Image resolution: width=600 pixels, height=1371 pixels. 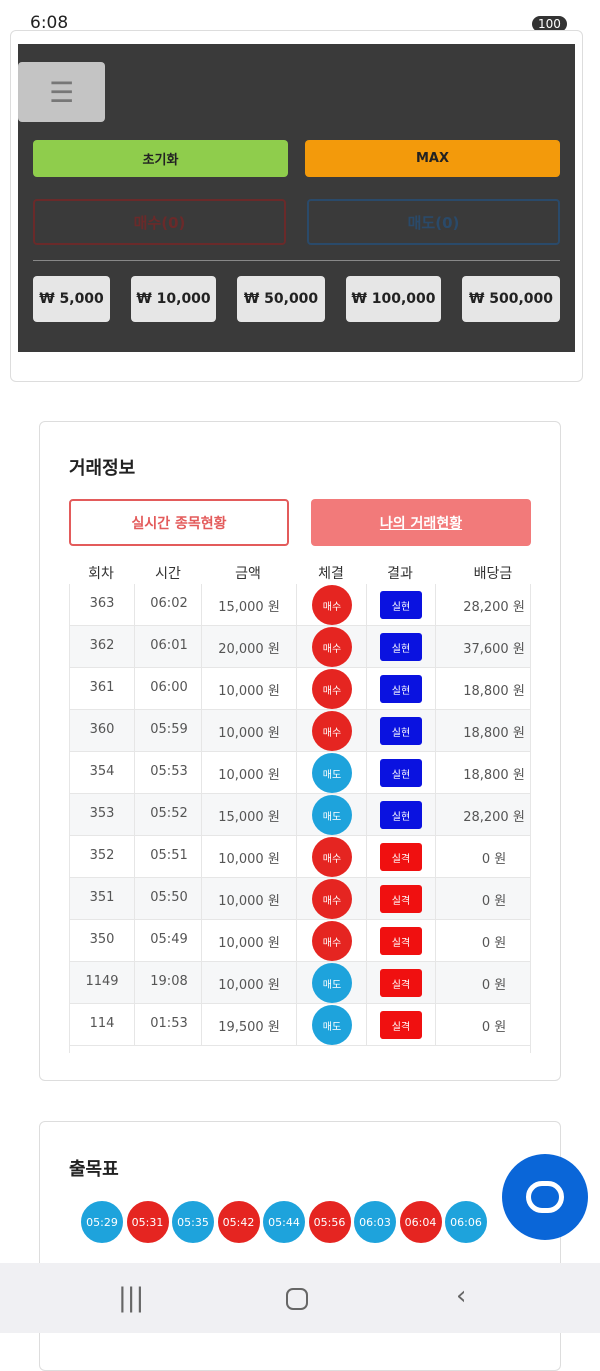 What do you see at coordinates (169, 771) in the screenshot?
I see `cell-text: 05:53` at bounding box center [169, 771].